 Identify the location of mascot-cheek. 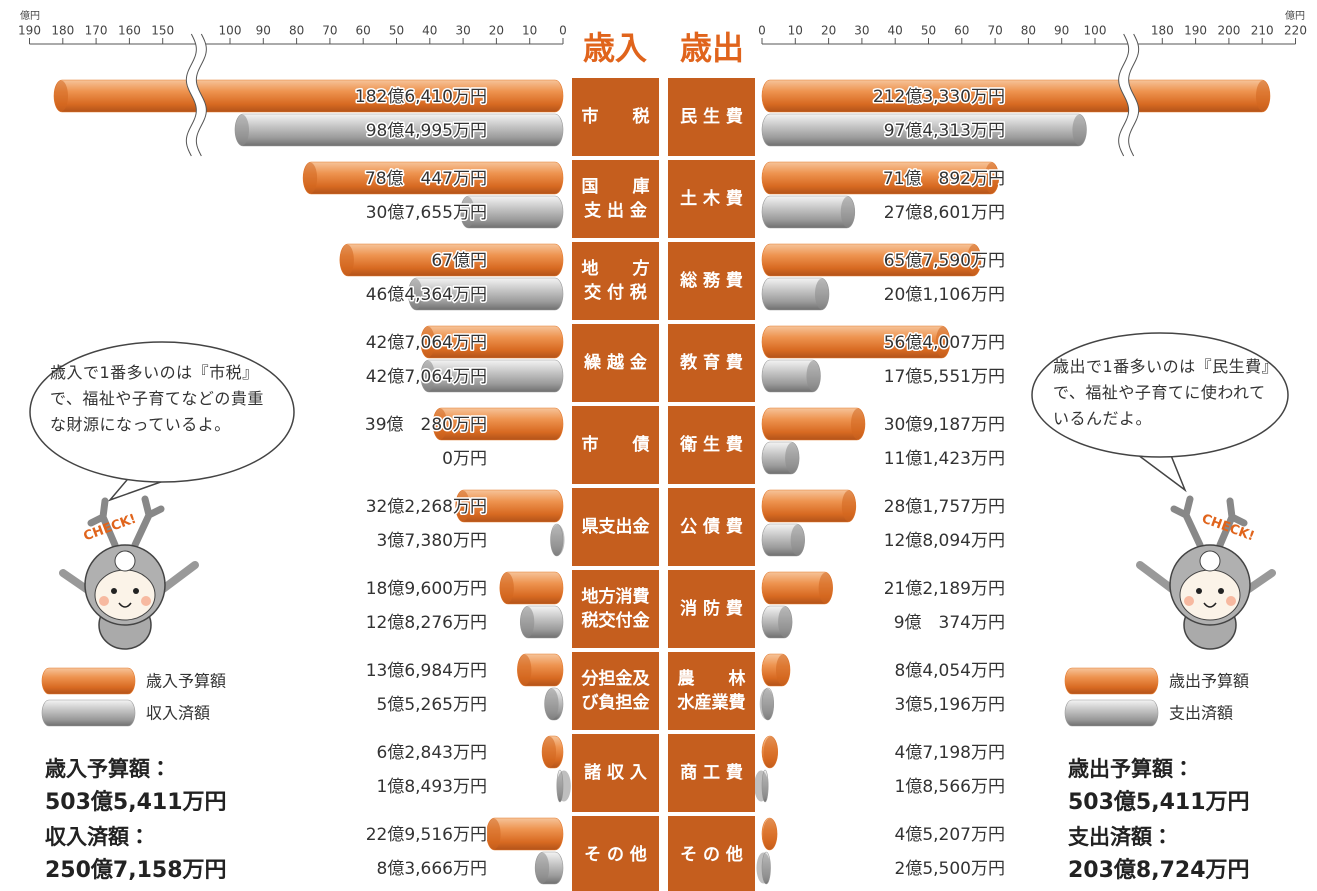
(1189, 601).